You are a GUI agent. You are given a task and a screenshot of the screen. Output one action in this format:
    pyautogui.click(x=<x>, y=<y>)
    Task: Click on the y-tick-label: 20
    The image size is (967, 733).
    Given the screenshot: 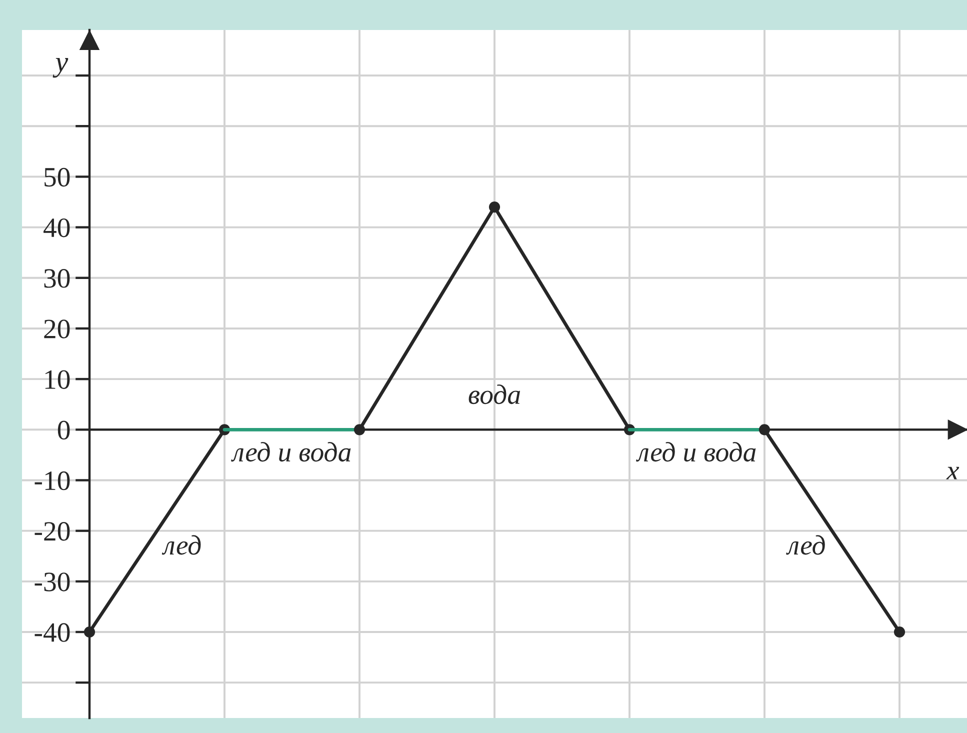 What is the action you would take?
    pyautogui.click(x=57, y=329)
    